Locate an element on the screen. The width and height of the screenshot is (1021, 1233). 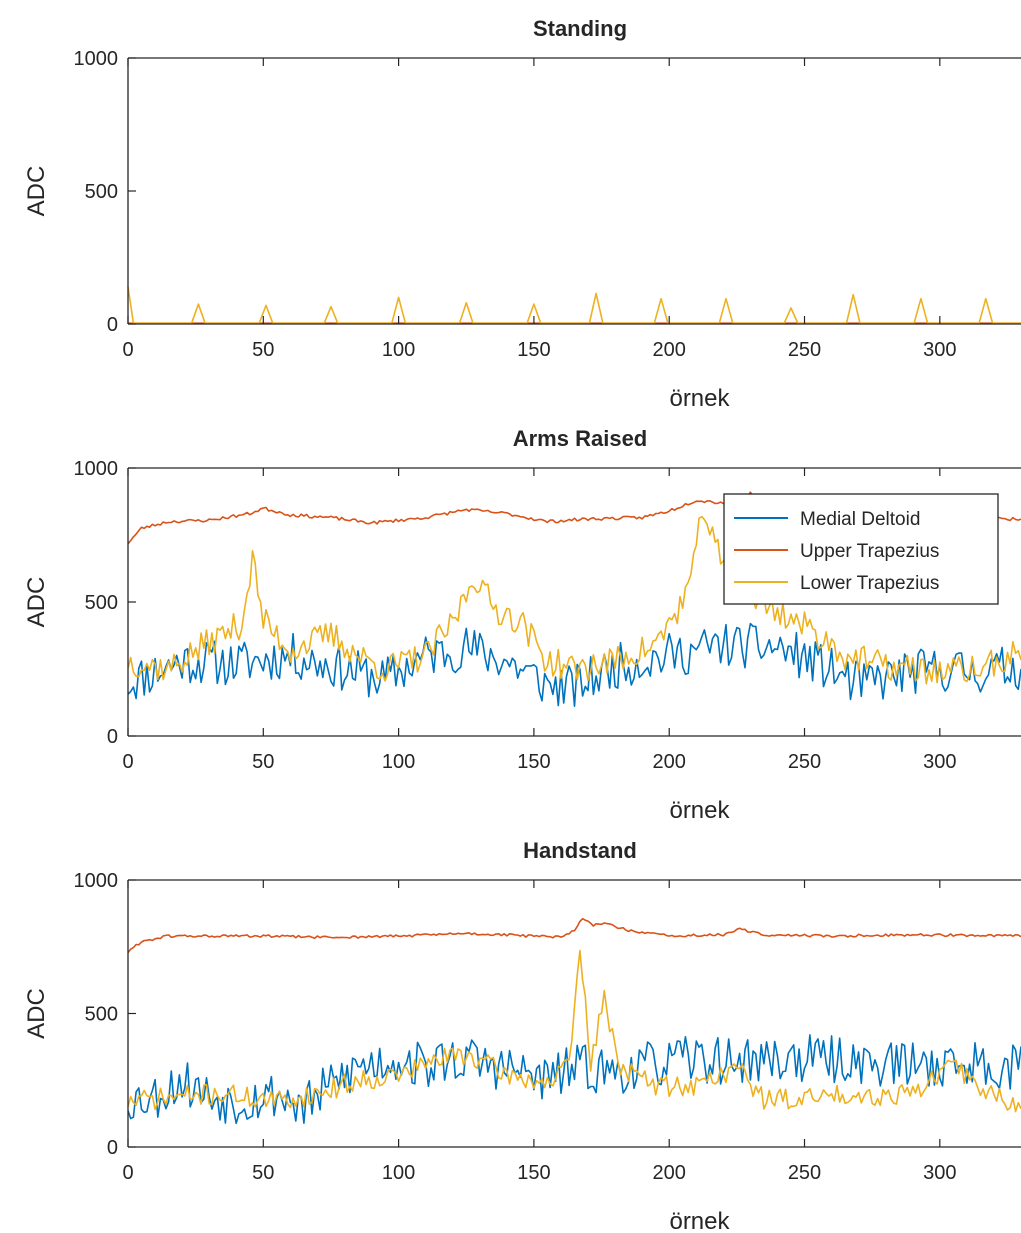
chart-title: Arms Raised is located at coordinates (580, 438).